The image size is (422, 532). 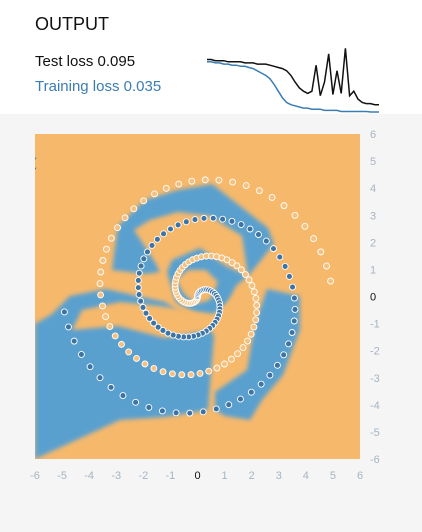 I want to click on y-tick-label: -5, so click(x=375, y=433).